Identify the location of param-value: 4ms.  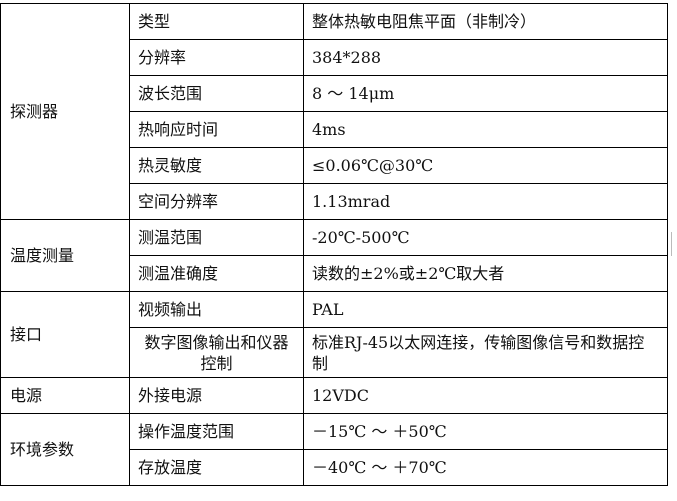
(485, 129).